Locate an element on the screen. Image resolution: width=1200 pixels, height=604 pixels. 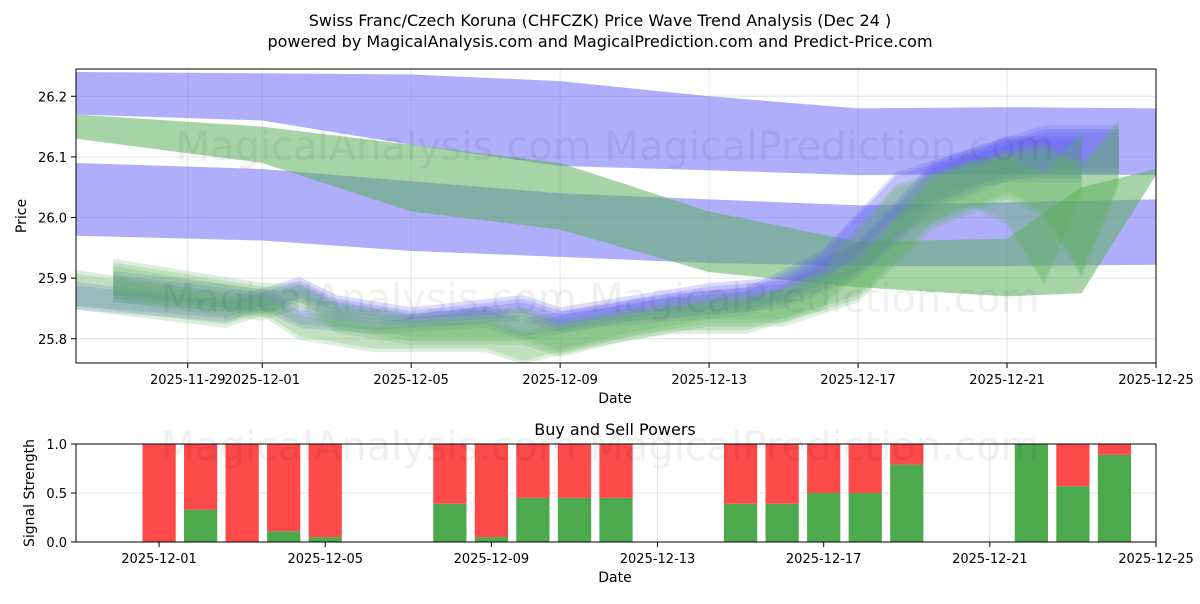
power-chart-xtick-label: 2025-12-09 is located at coordinates (492, 559).